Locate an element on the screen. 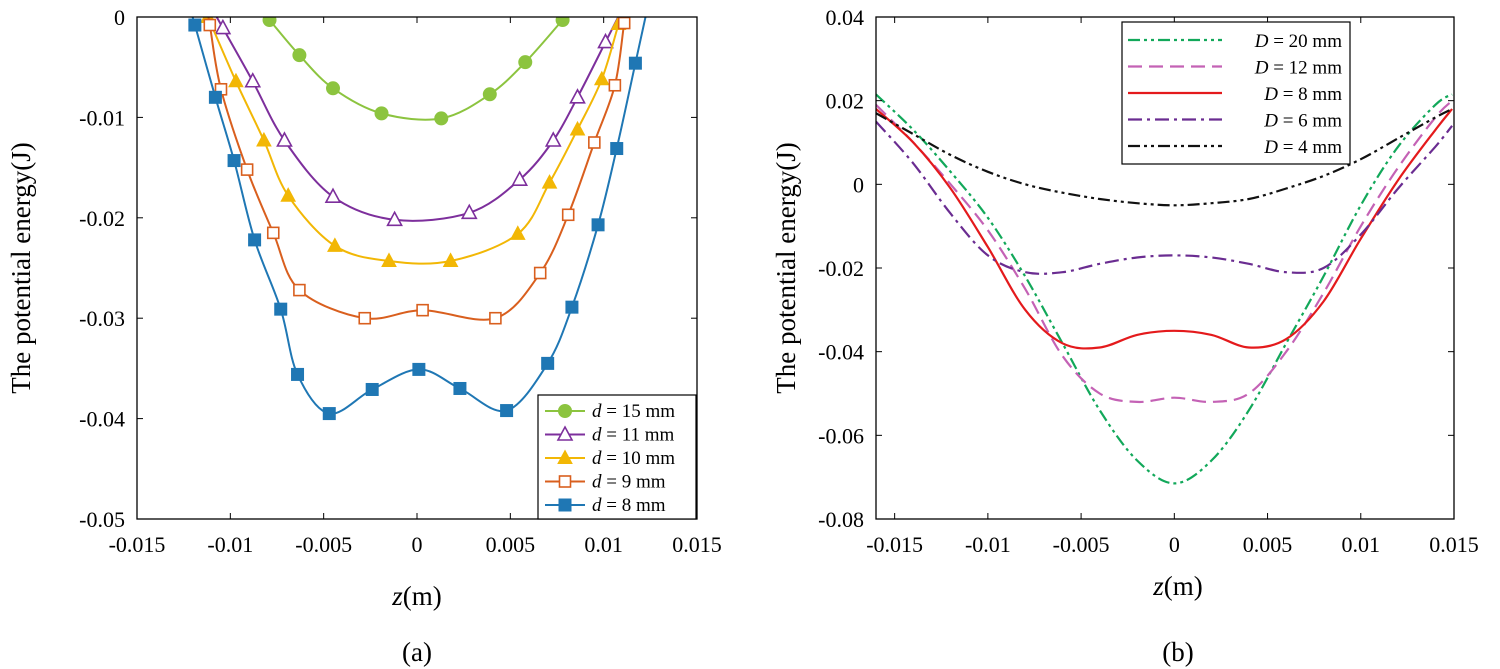  y-axis-label-a: The potential energy(J) is located at coordinates (21, 267).